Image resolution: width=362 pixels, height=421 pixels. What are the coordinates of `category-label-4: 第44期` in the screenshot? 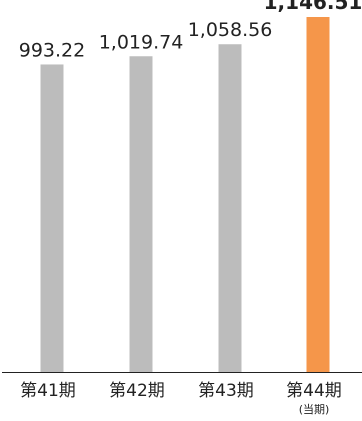 It's located at (314, 391).